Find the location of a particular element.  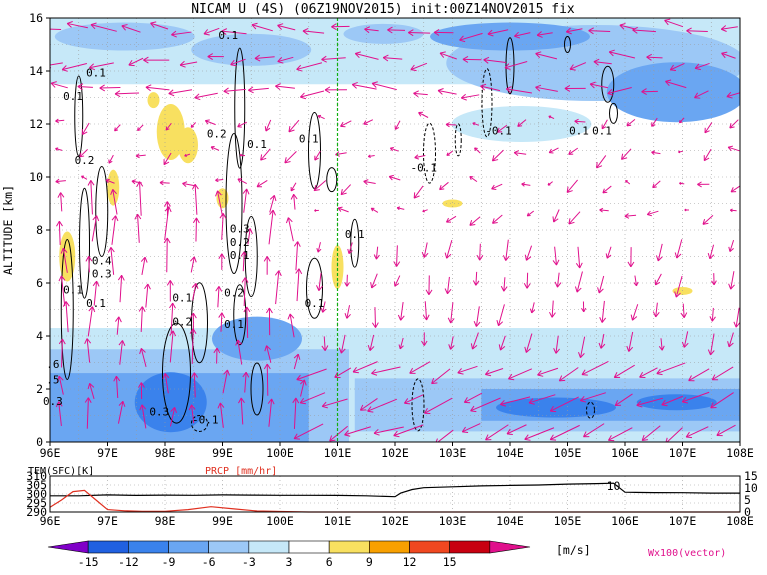

surface-x-tick-label: 99E is located at coordinates (222, 521).